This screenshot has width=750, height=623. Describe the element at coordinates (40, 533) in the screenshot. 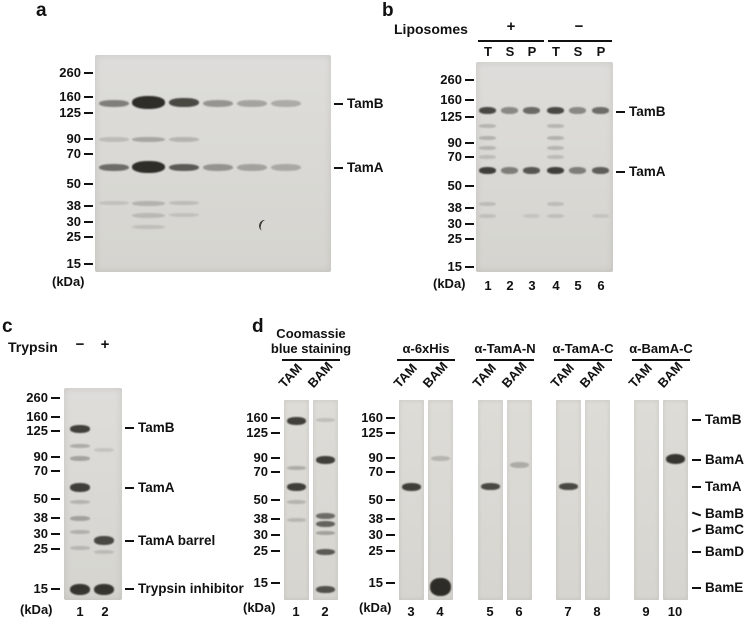

I see `mw-marker-value: 30` at that location.